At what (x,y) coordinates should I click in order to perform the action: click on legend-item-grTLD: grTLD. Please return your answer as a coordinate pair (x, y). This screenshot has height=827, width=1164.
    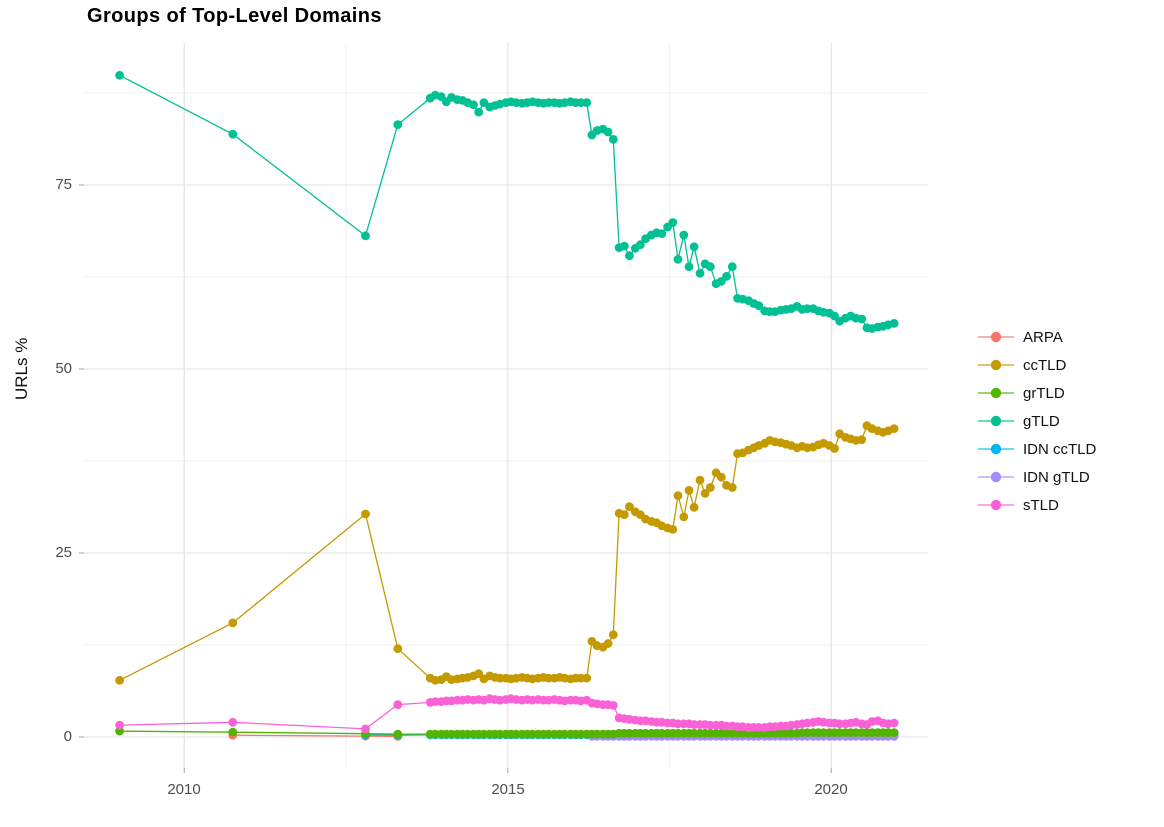
    Looking at the image, I should click on (1036, 393).